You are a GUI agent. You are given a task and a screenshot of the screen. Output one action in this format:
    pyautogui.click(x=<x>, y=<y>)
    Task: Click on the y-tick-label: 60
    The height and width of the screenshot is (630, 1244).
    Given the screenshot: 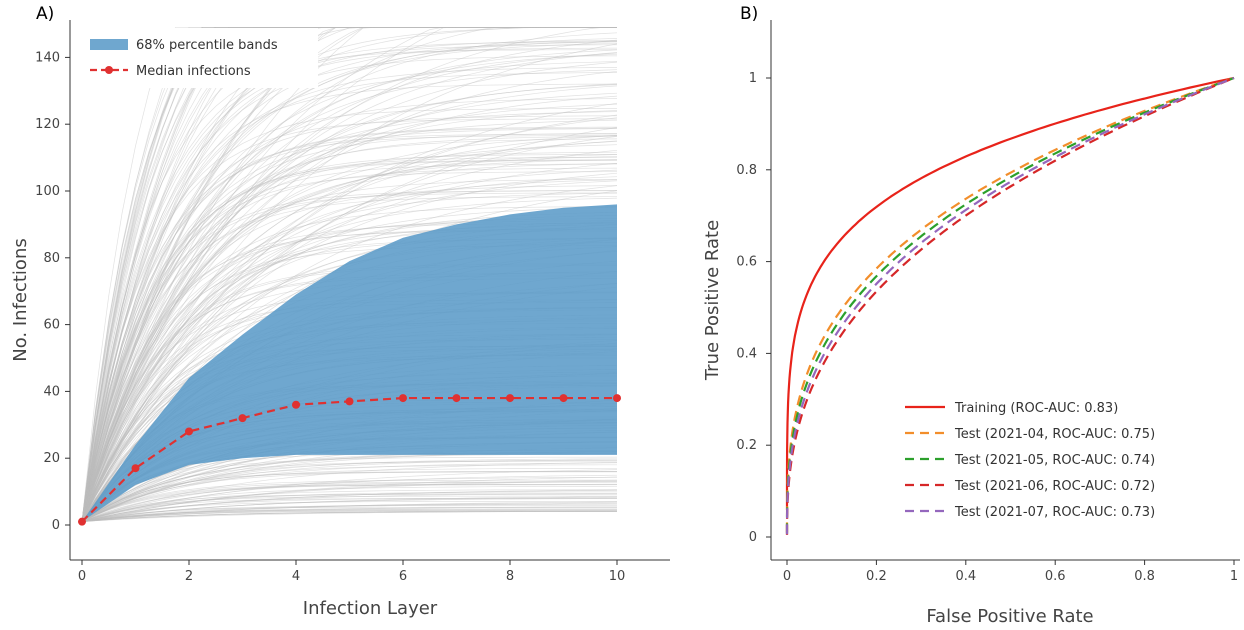 What is the action you would take?
    pyautogui.click(x=51, y=325)
    